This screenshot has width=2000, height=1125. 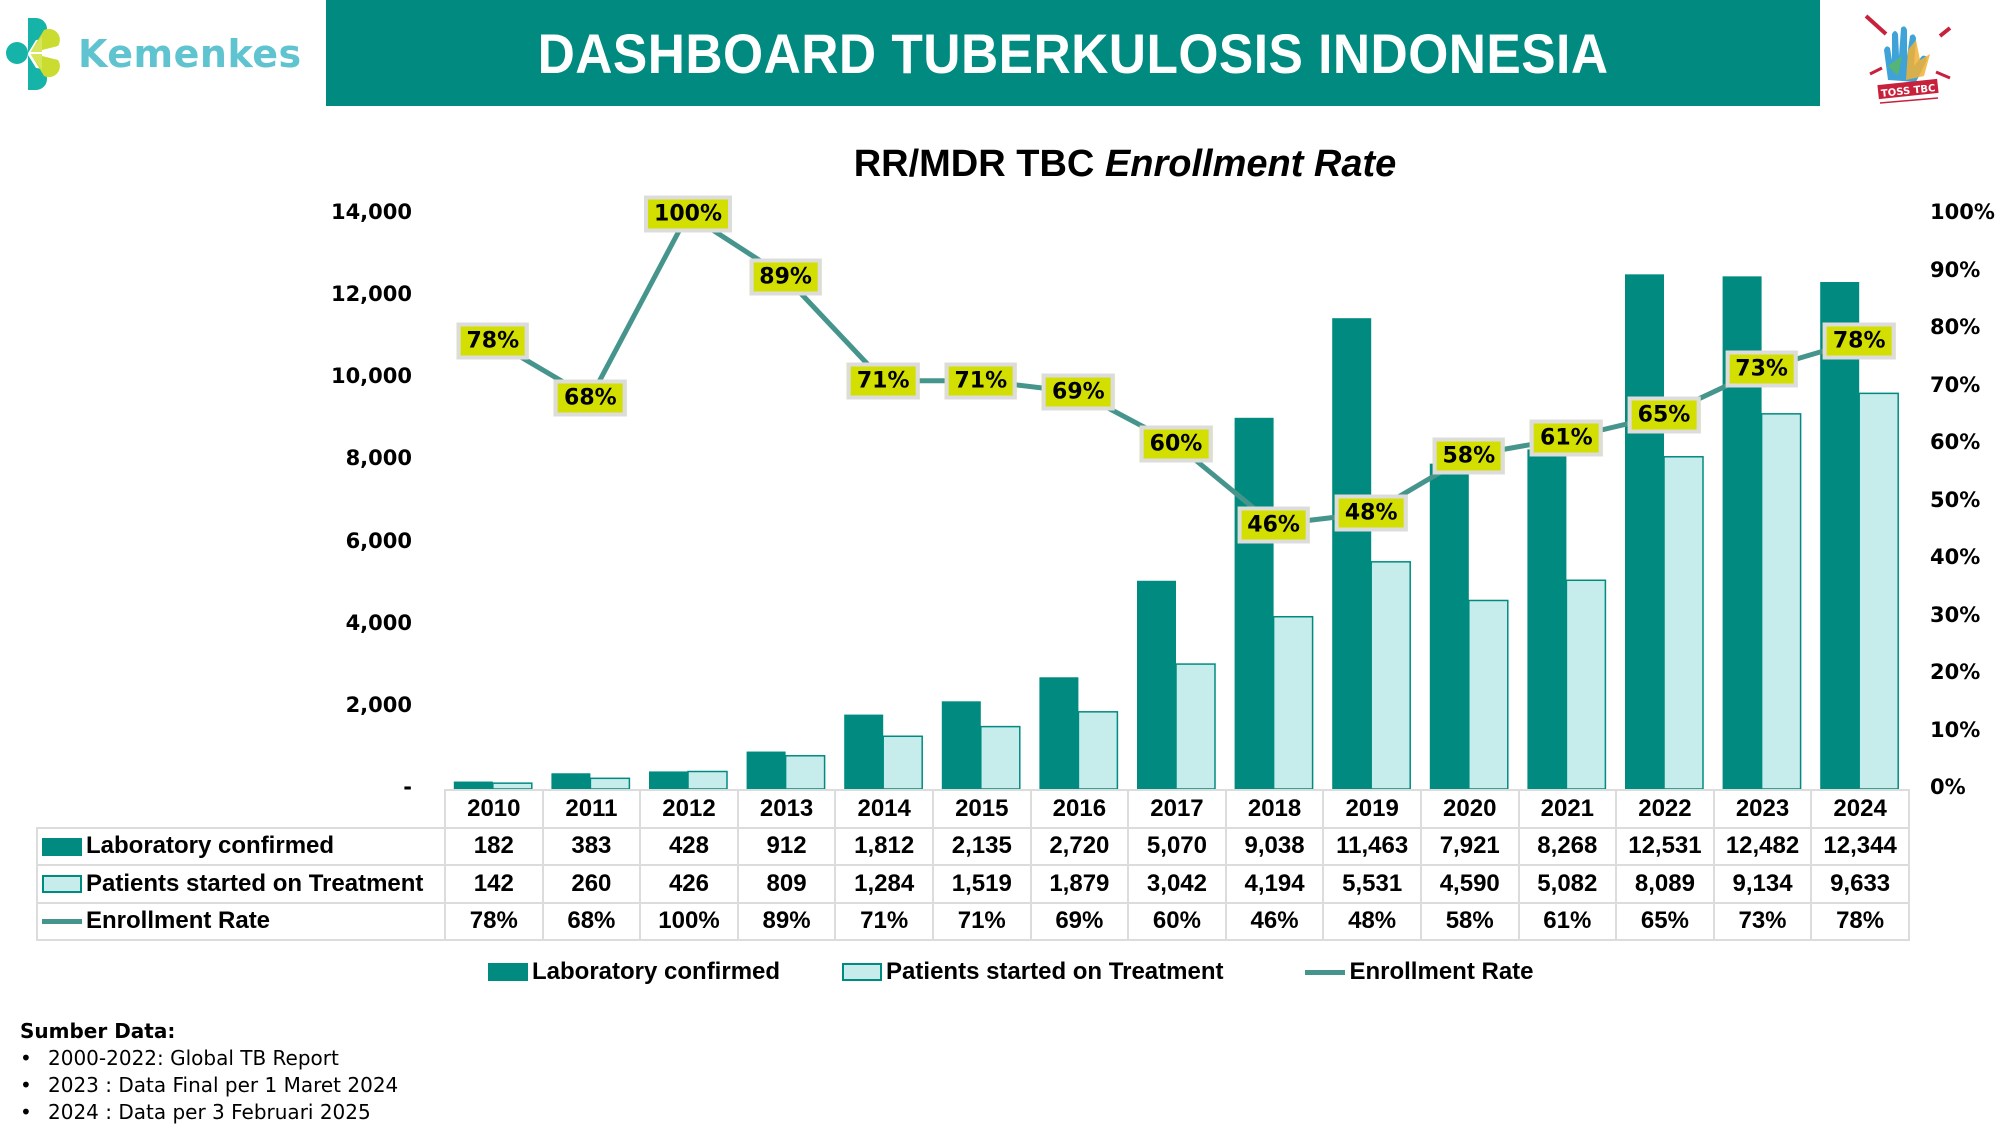 What do you see at coordinates (494, 884) in the screenshot?
I see `table-cell: 142` at bounding box center [494, 884].